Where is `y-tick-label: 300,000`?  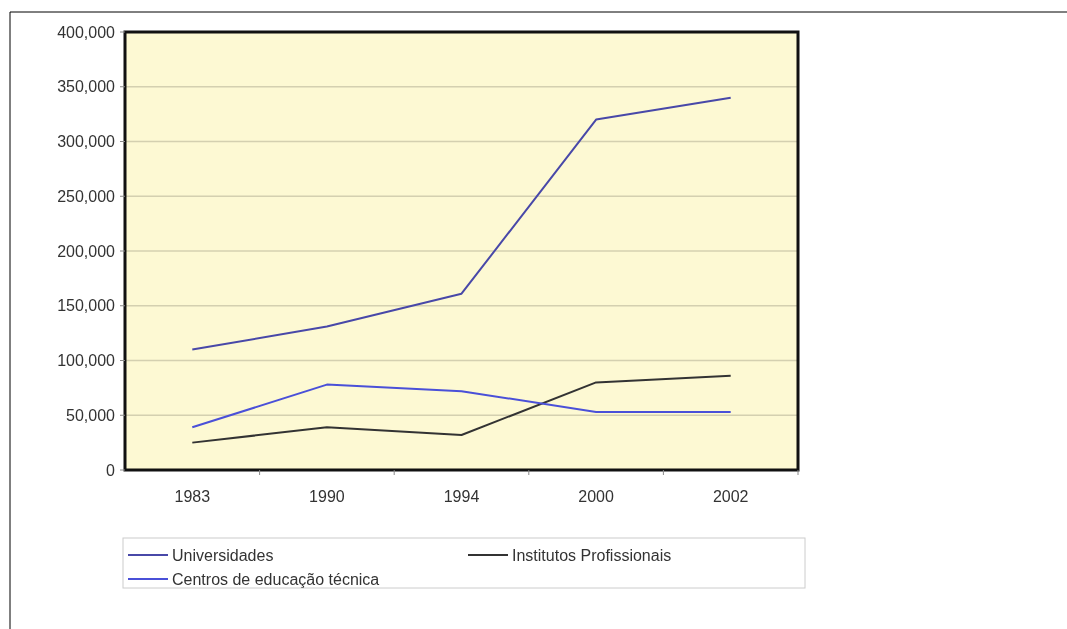
y-tick-label: 300,000 is located at coordinates (86, 142).